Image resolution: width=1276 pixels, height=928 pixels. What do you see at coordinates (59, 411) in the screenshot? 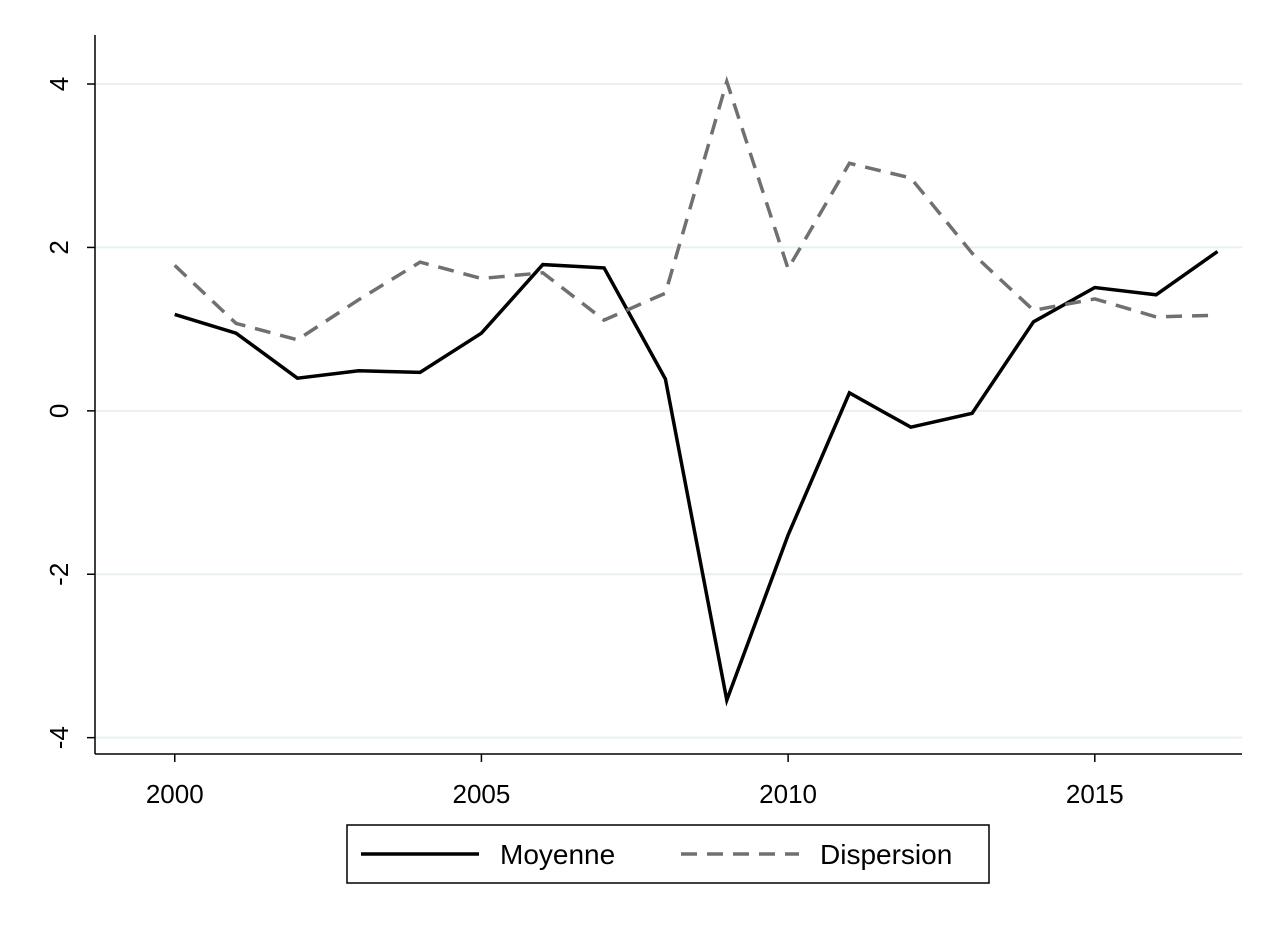
I see `y-tick-label: 0` at bounding box center [59, 411].